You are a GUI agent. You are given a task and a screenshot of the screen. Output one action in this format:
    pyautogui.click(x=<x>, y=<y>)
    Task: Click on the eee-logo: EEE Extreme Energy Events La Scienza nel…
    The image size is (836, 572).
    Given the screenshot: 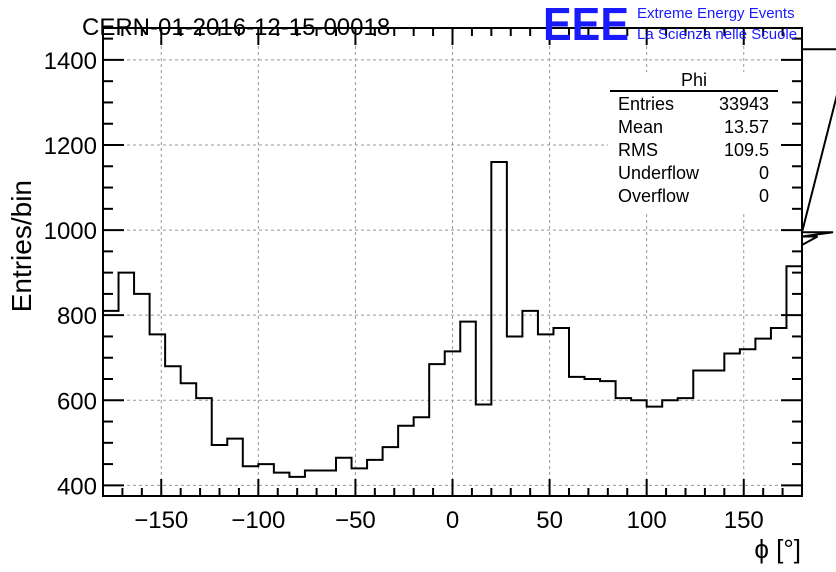 What is the action you would take?
    pyautogui.click(x=670, y=25)
    